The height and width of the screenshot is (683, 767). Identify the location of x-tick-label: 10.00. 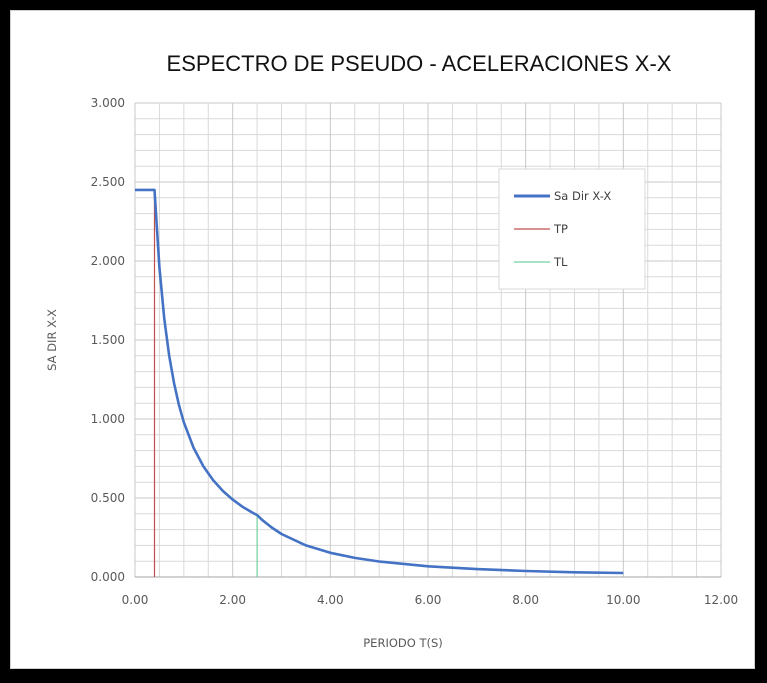
(623, 600).